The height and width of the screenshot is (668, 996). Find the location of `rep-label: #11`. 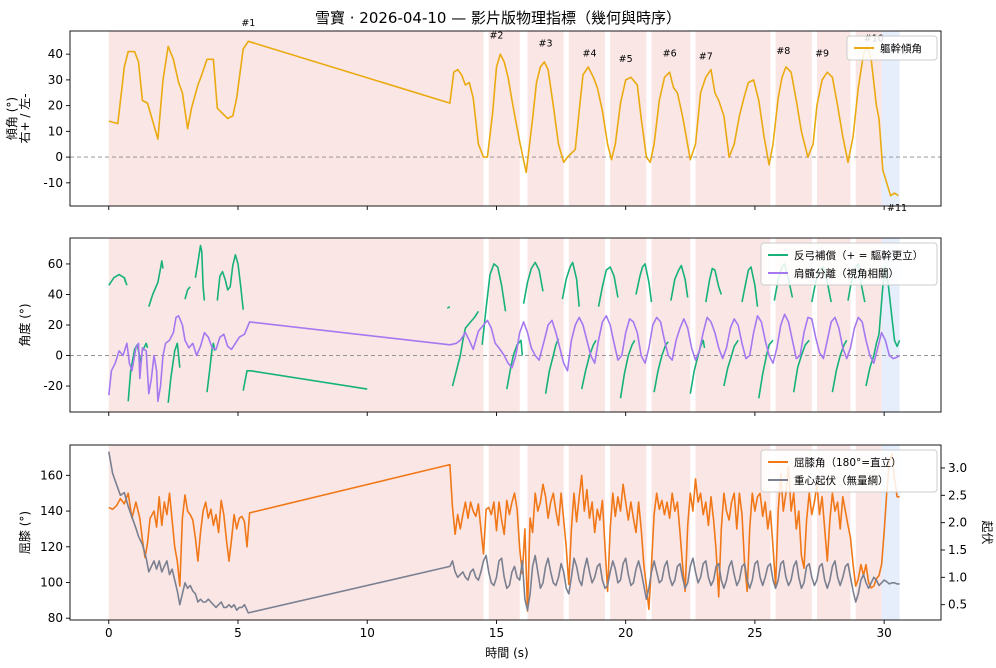

rep-label: #11 is located at coordinates (897, 208).